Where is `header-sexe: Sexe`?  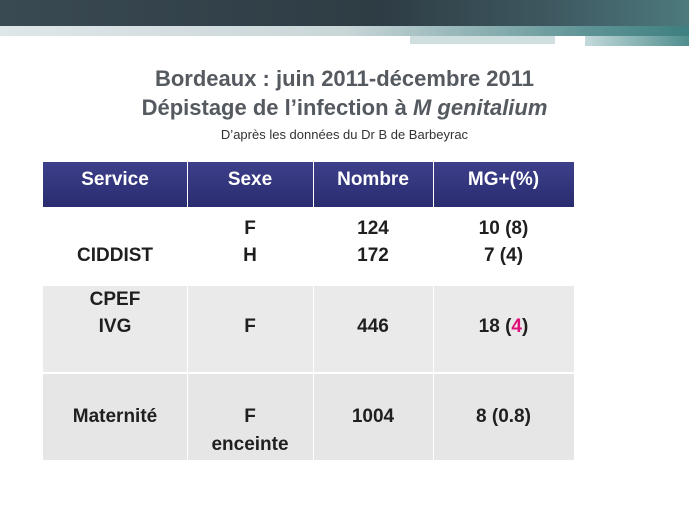
header-sexe: Sexe is located at coordinates (250, 179).